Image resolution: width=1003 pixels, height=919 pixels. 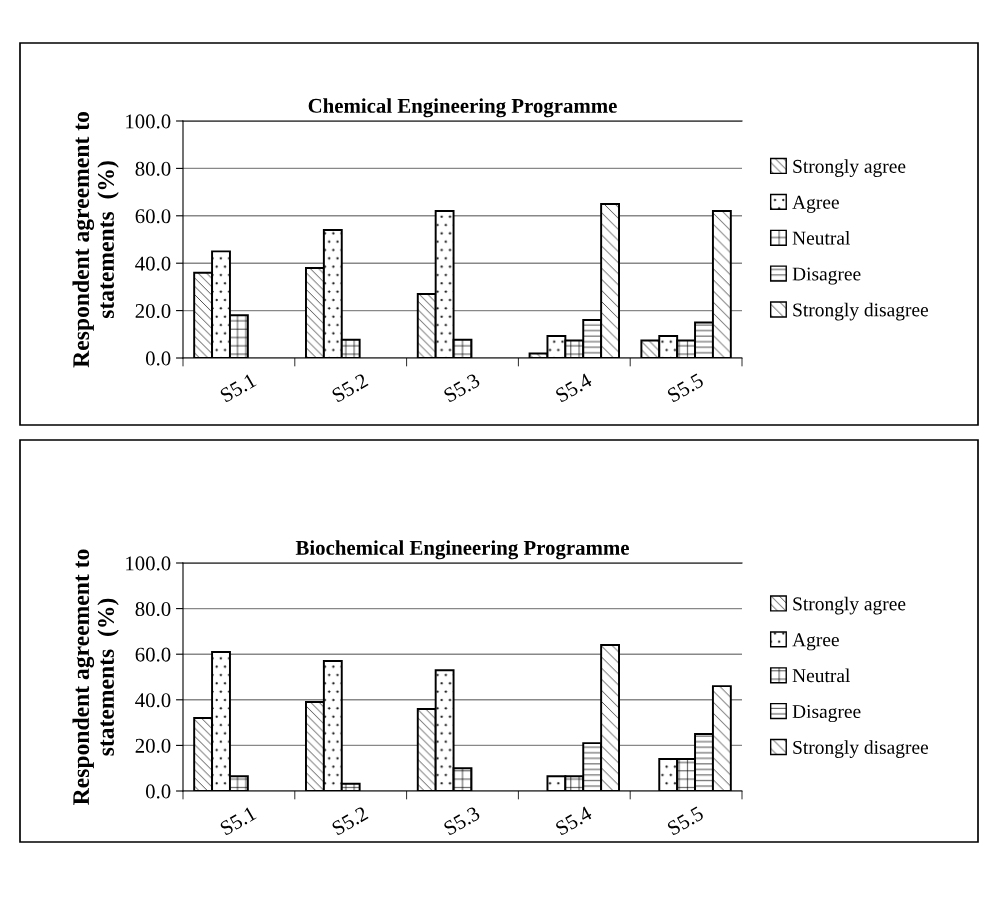 I want to click on chart-title: Chemical Engineering Programme, so click(x=462, y=108).